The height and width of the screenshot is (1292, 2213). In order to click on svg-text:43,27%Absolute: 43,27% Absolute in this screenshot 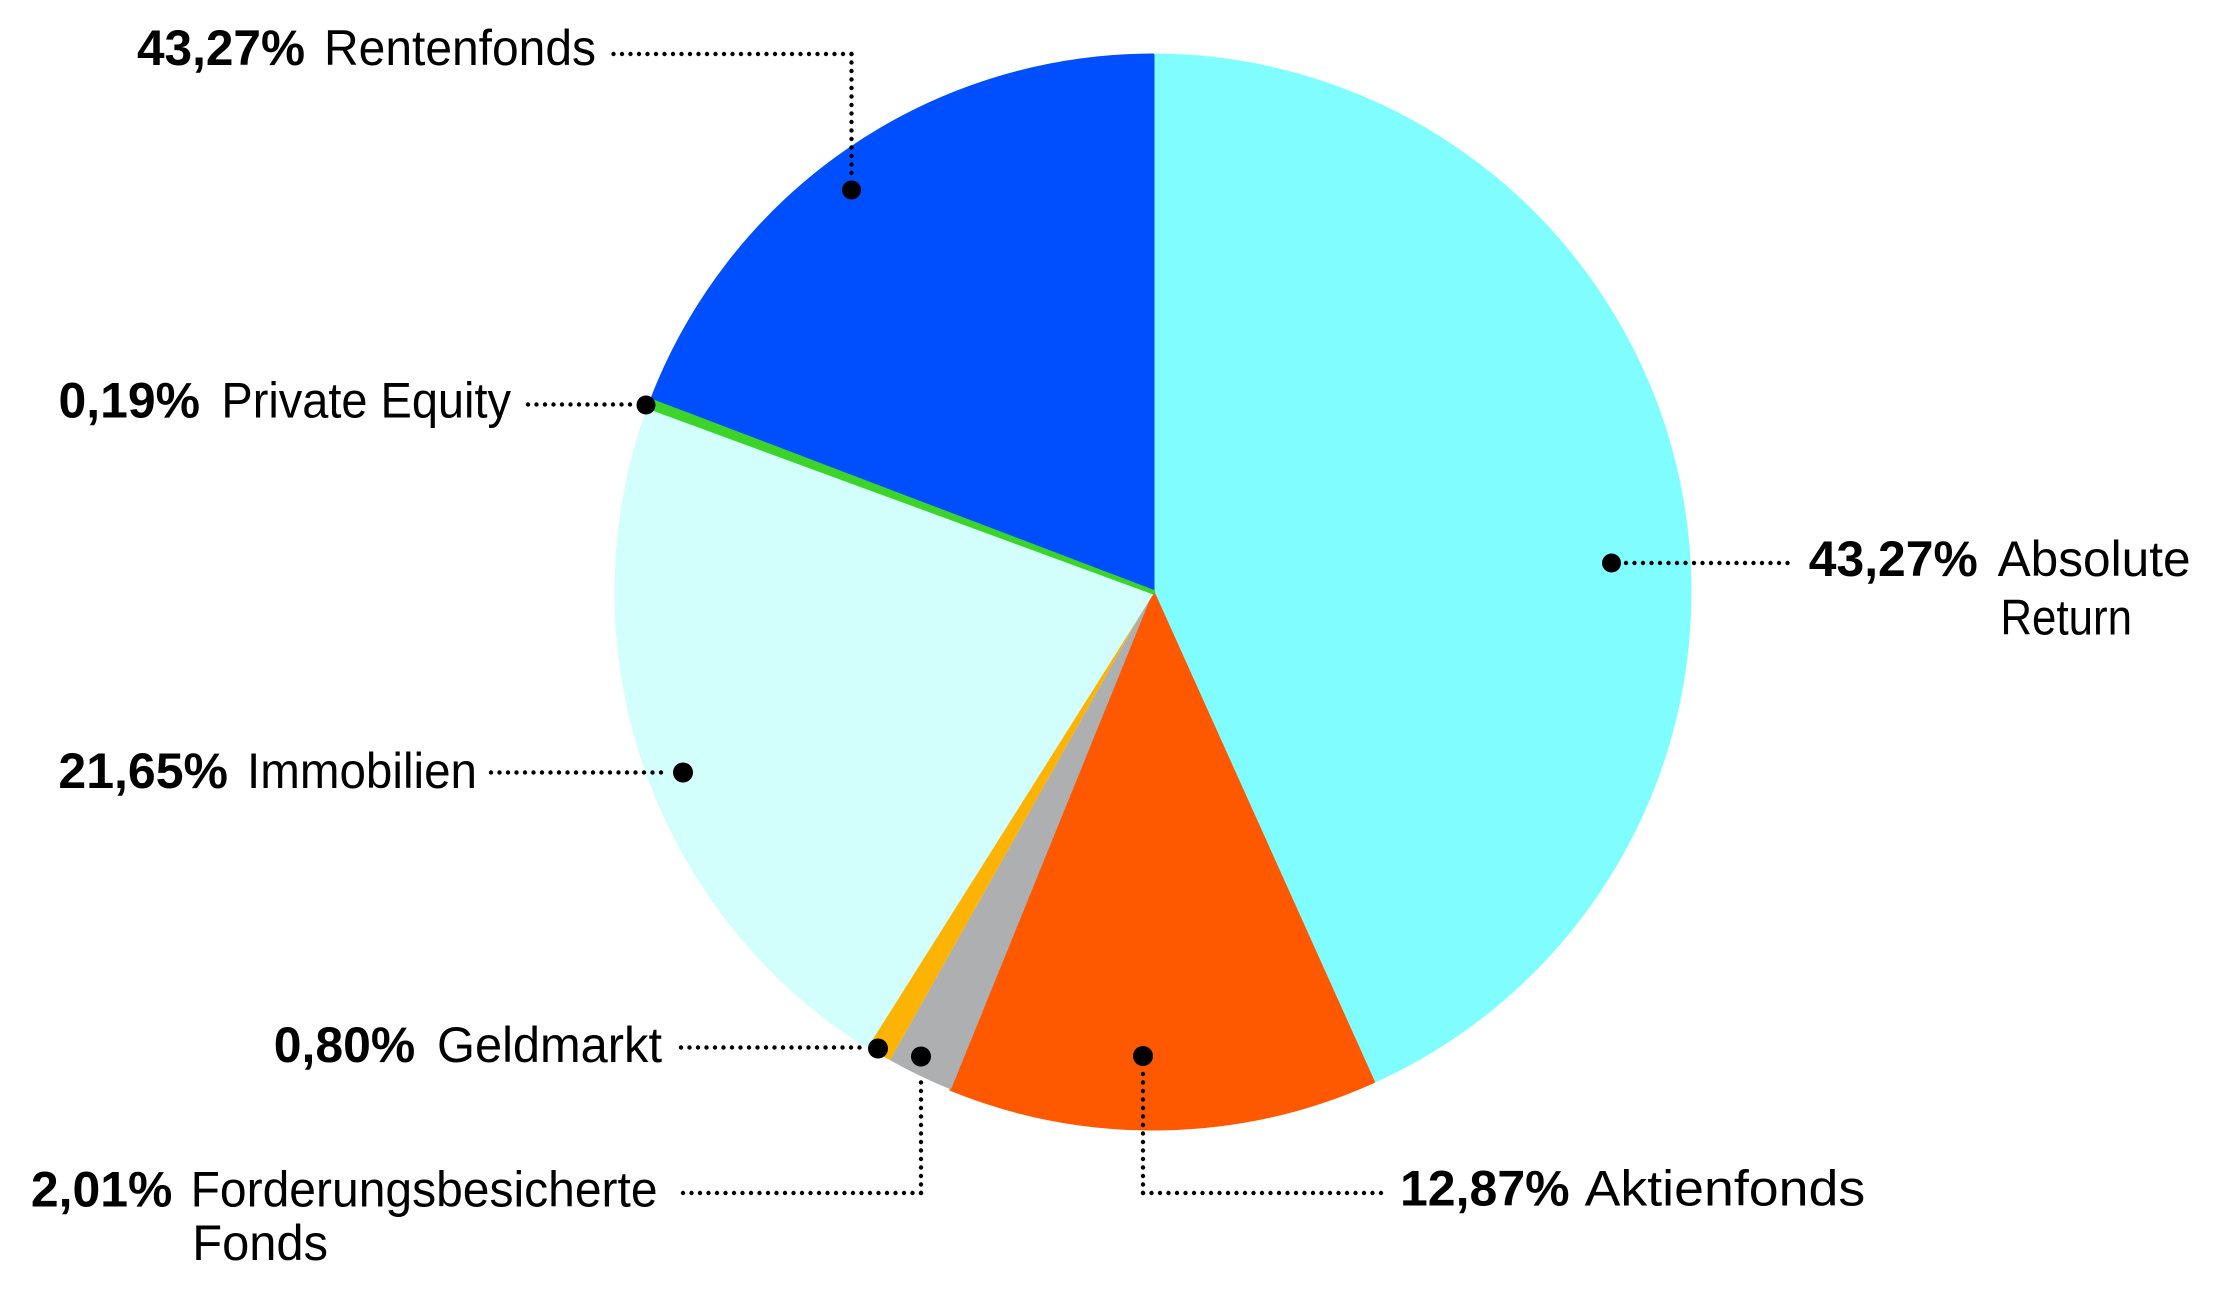, I will do `click(2000, 559)`.